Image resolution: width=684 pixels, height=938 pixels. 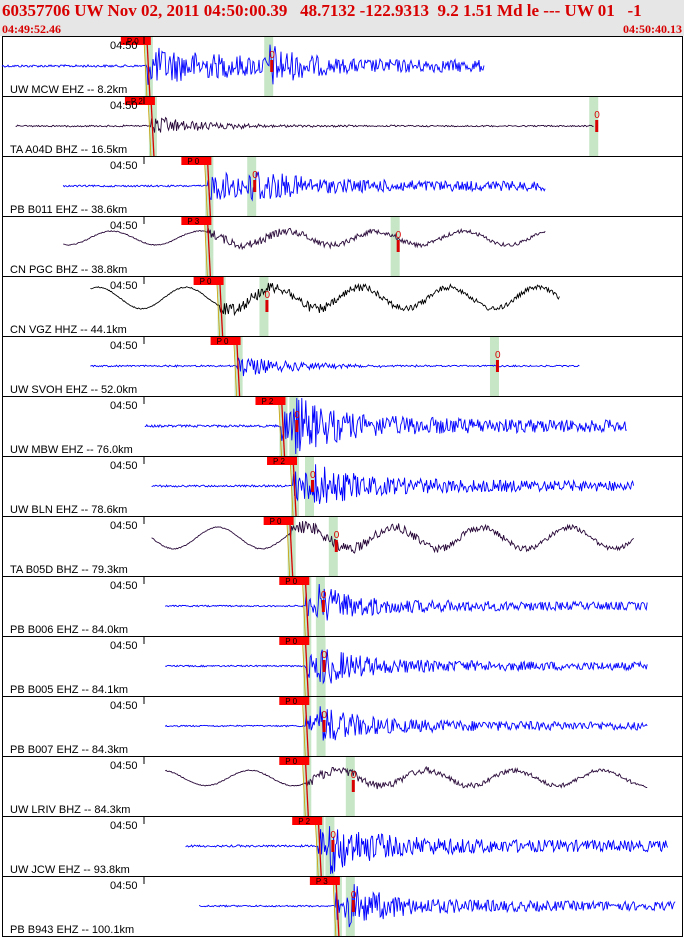 What do you see at coordinates (71, 450) in the screenshot?
I see `channel-label: UW MBW EHZ -- 76.0km` at bounding box center [71, 450].